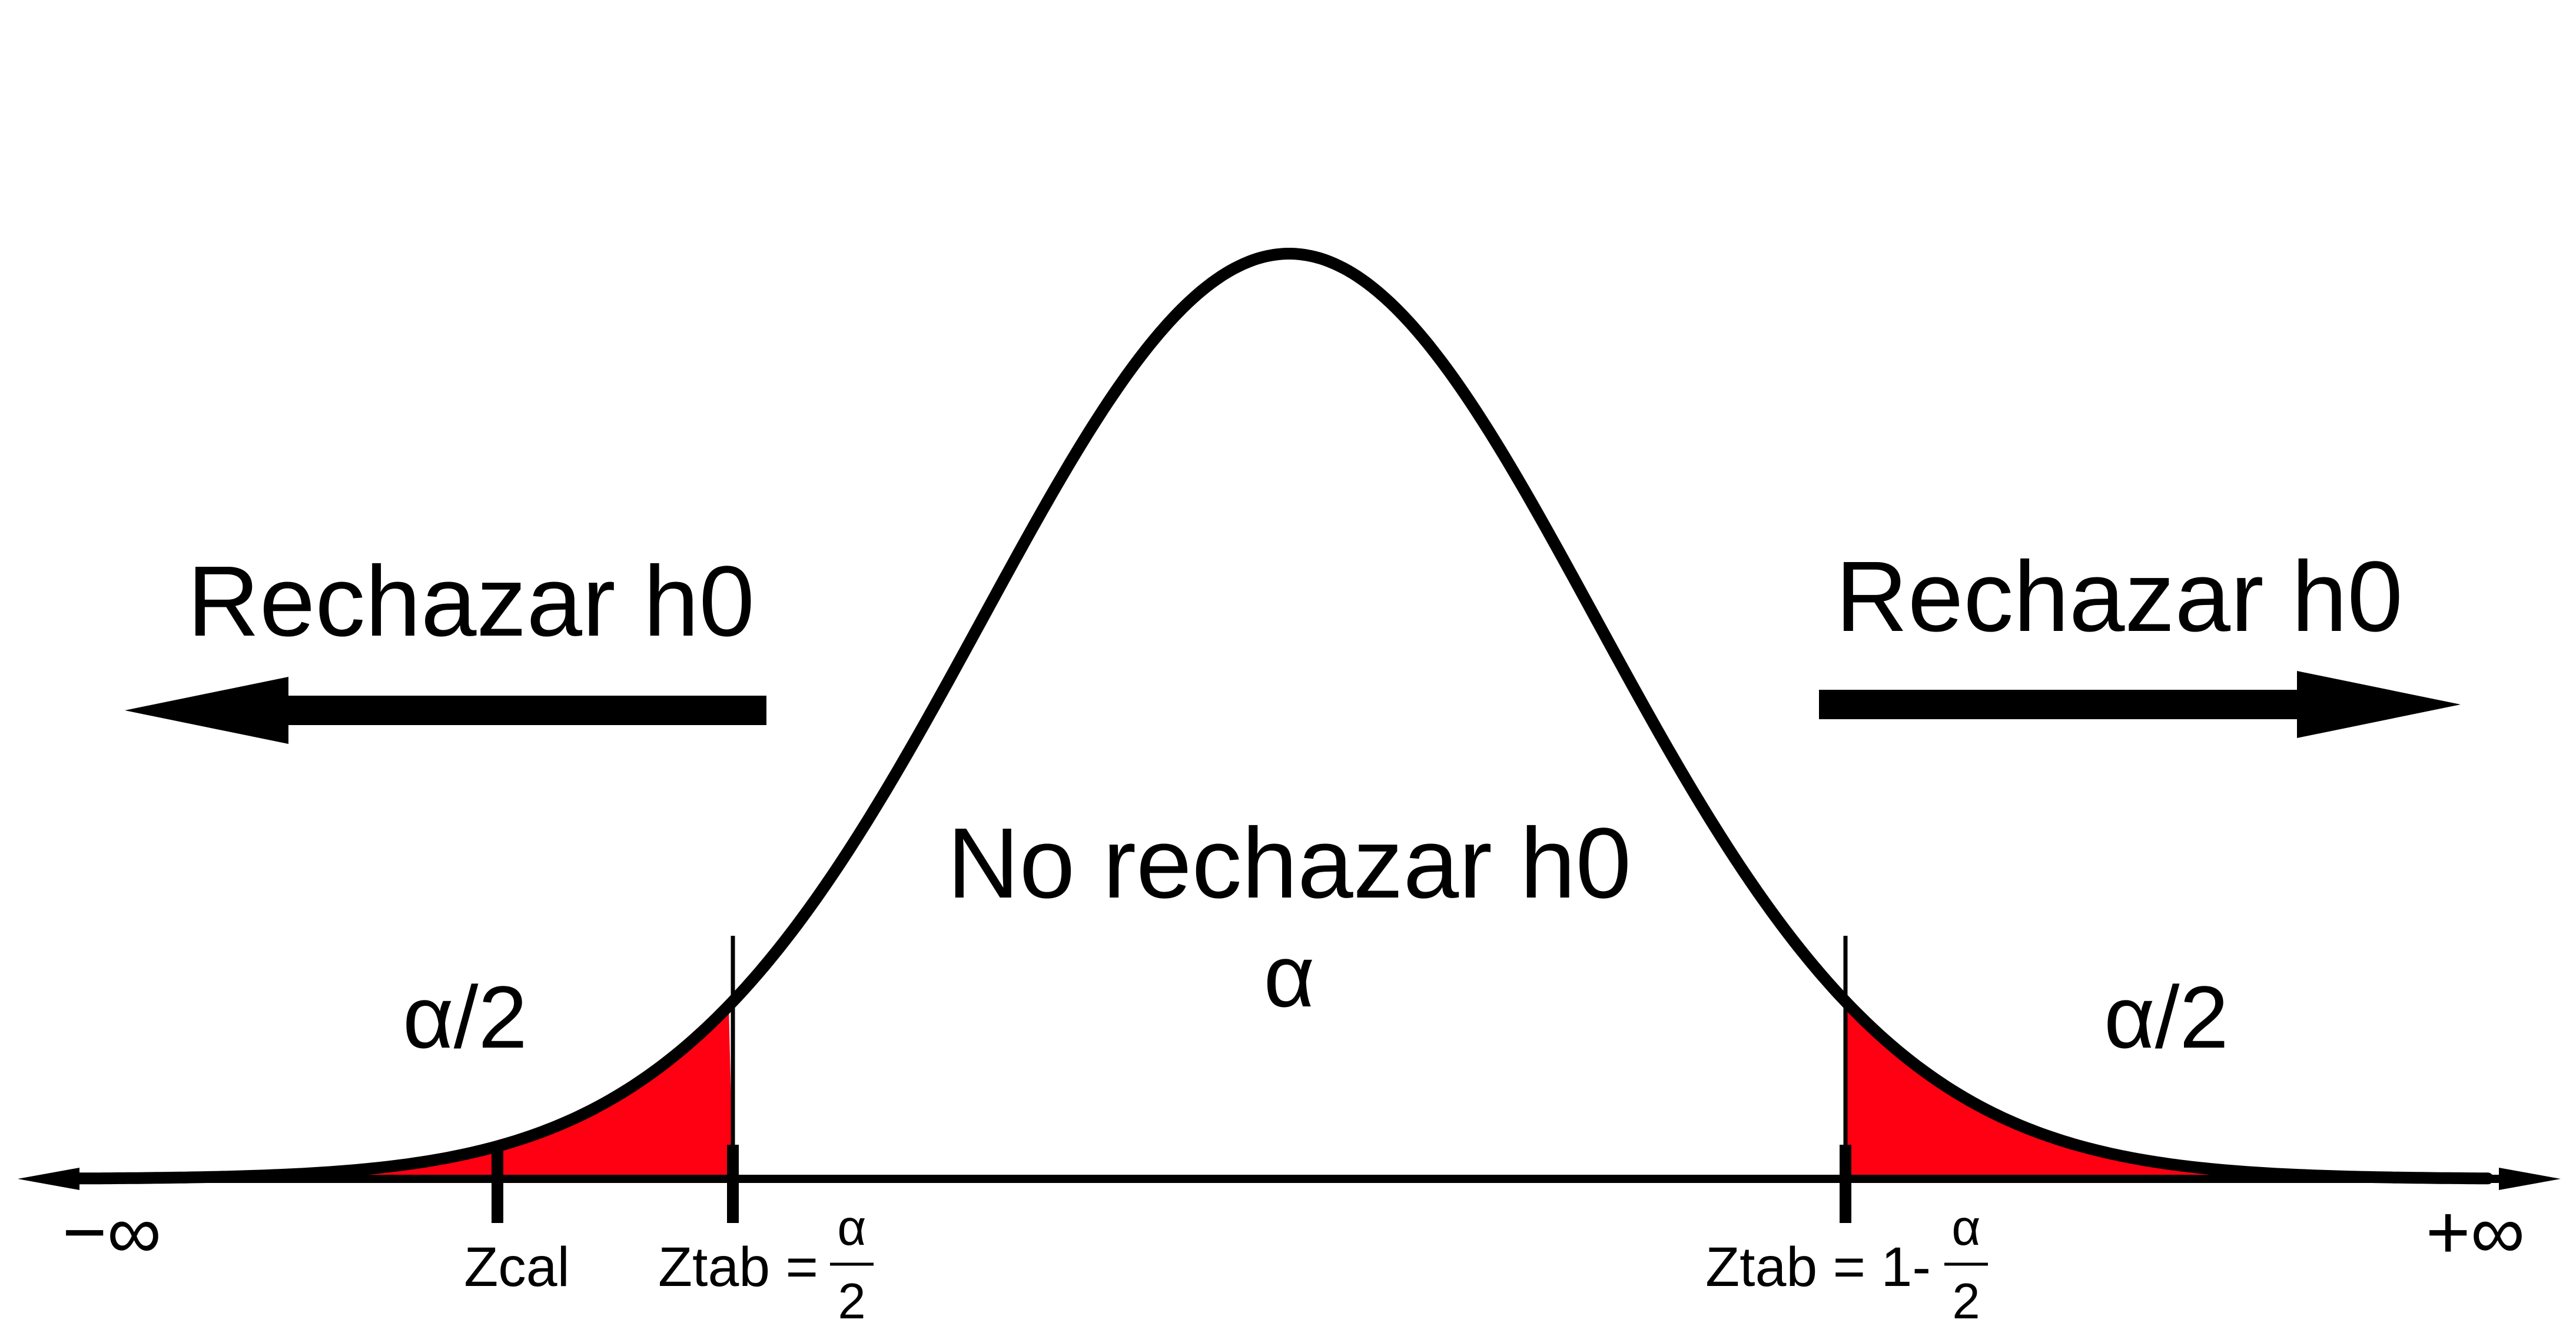  Describe the element at coordinates (206, 710) in the screenshot. I see `left-arrow-head` at that location.